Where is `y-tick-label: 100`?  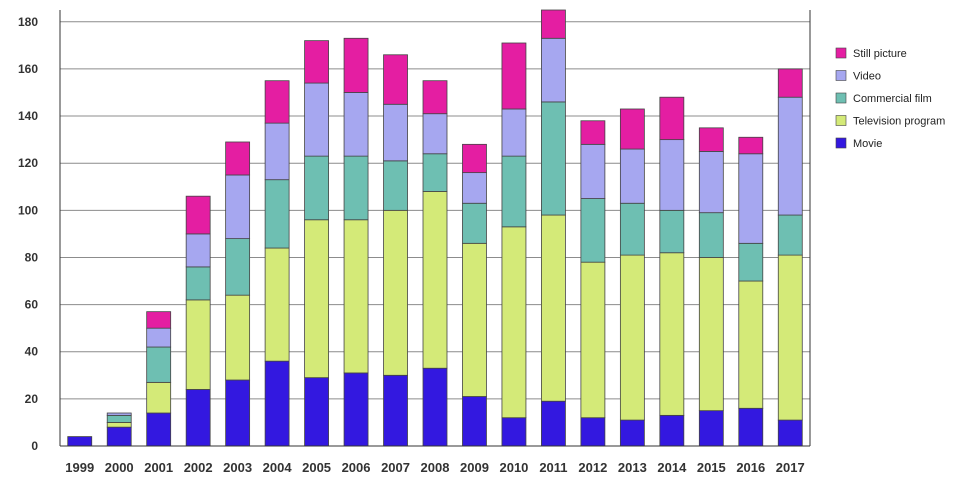 y-tick-label: 100 is located at coordinates (28, 210).